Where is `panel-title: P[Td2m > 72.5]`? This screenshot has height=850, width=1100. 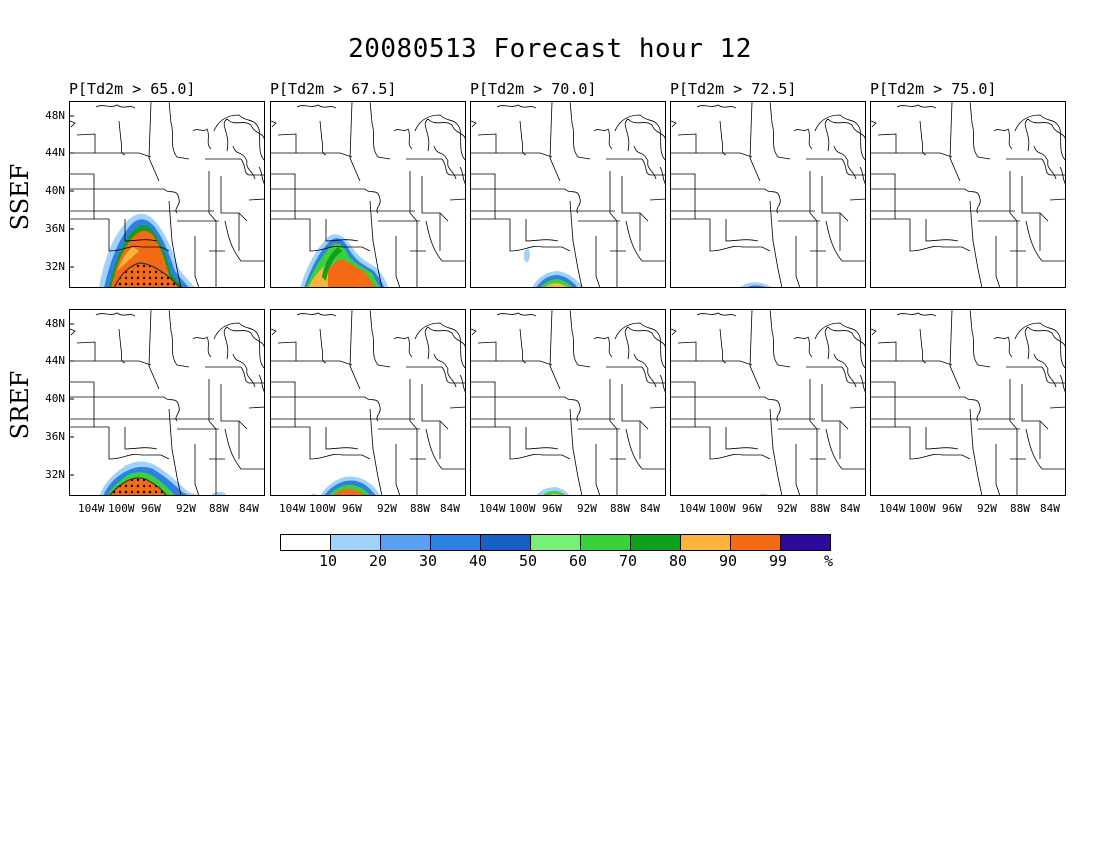 panel-title: P[Td2m > 72.5] is located at coordinates (733, 89).